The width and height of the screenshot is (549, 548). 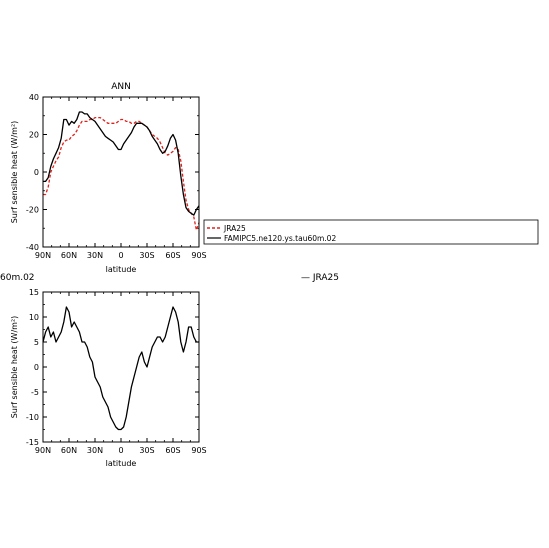 What do you see at coordinates (34, 317) in the screenshot?
I see `y-tick-label: 10` at bounding box center [34, 317].